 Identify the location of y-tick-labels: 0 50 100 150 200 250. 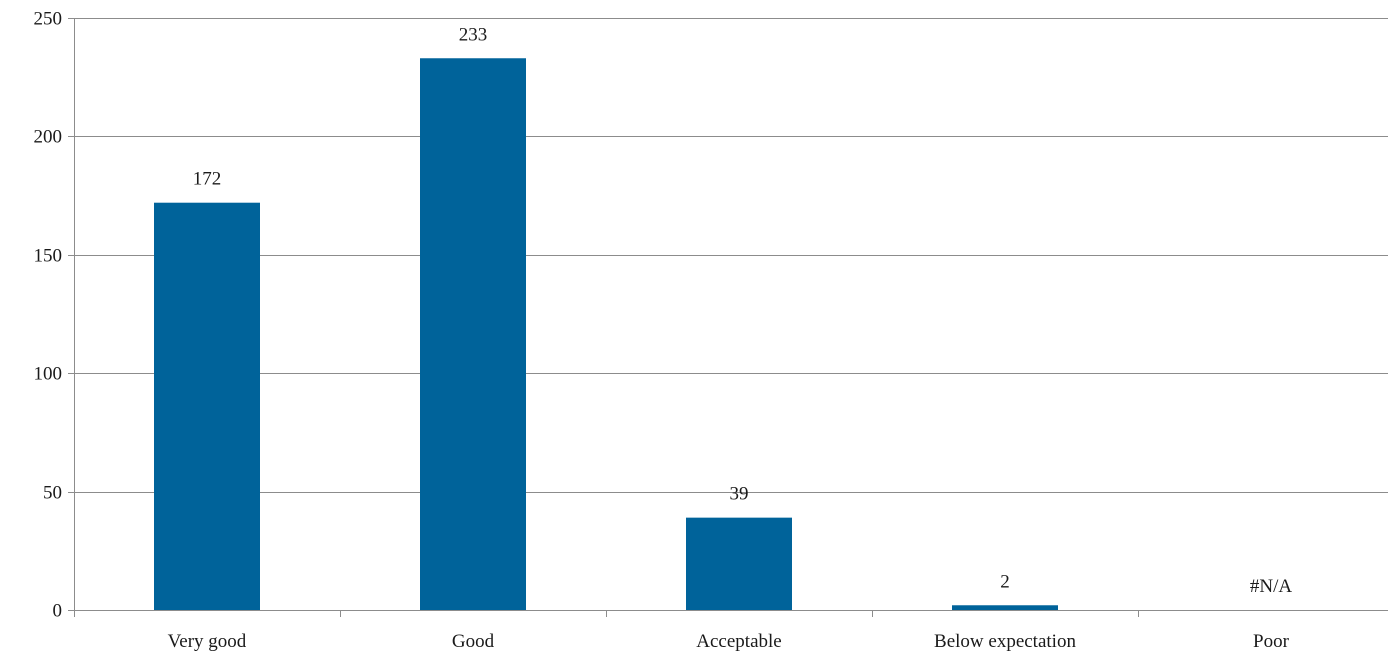
(48, 315).